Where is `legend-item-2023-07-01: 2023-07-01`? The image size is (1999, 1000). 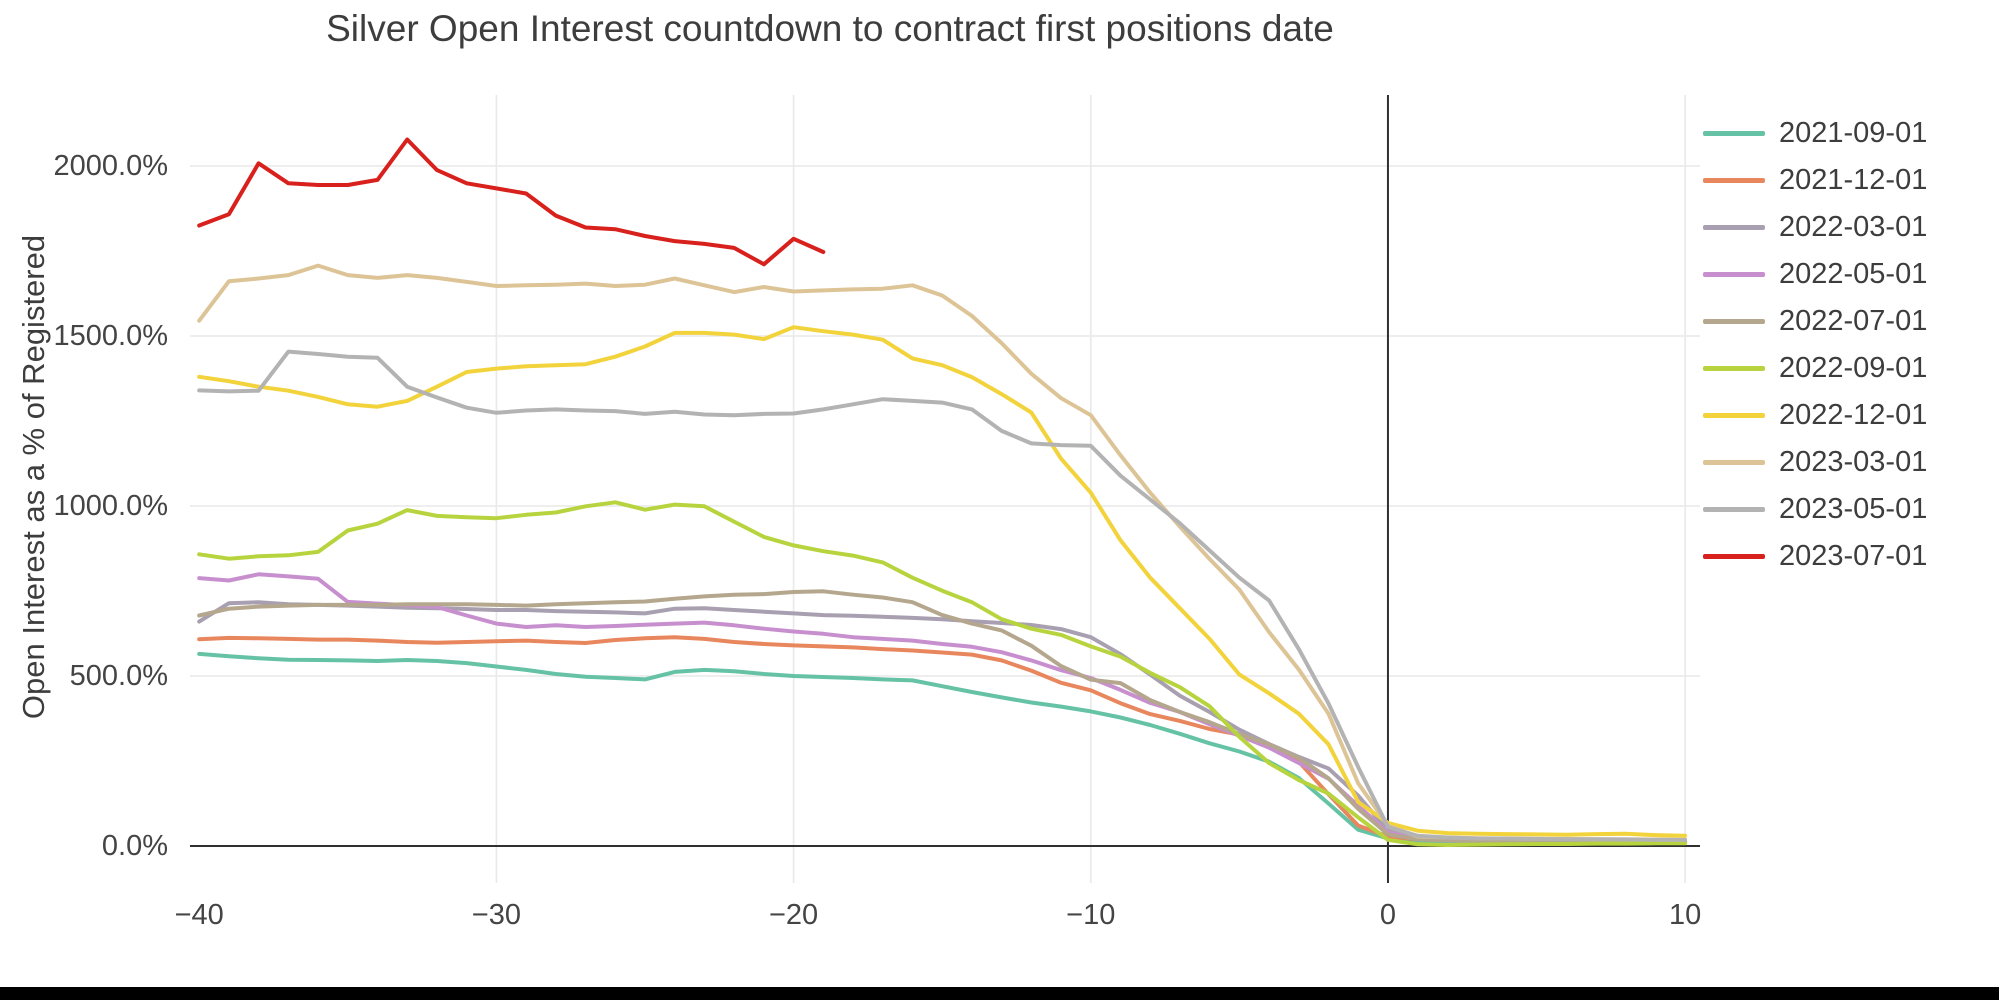 legend-item-2023-07-01: 2023-07-01 is located at coordinates (1815, 556).